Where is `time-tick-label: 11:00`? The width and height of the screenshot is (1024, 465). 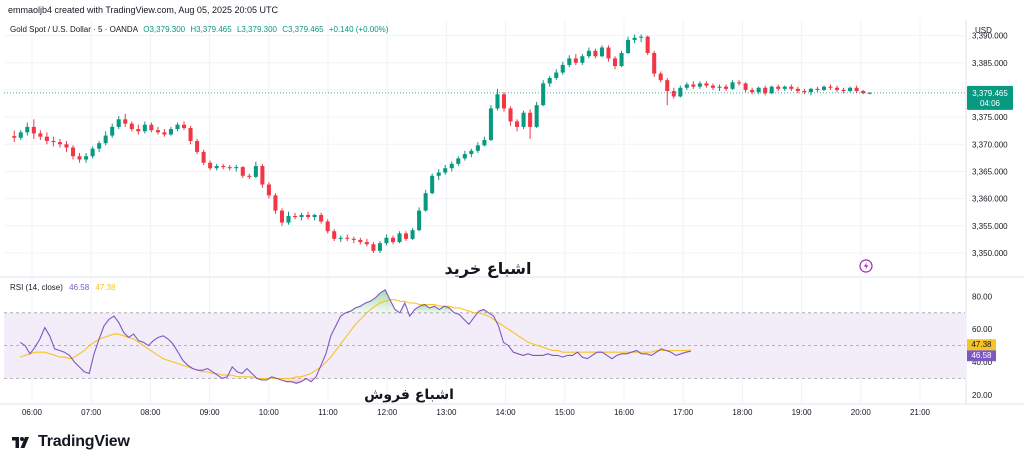
time-tick-label: 11:00 is located at coordinates (328, 412).